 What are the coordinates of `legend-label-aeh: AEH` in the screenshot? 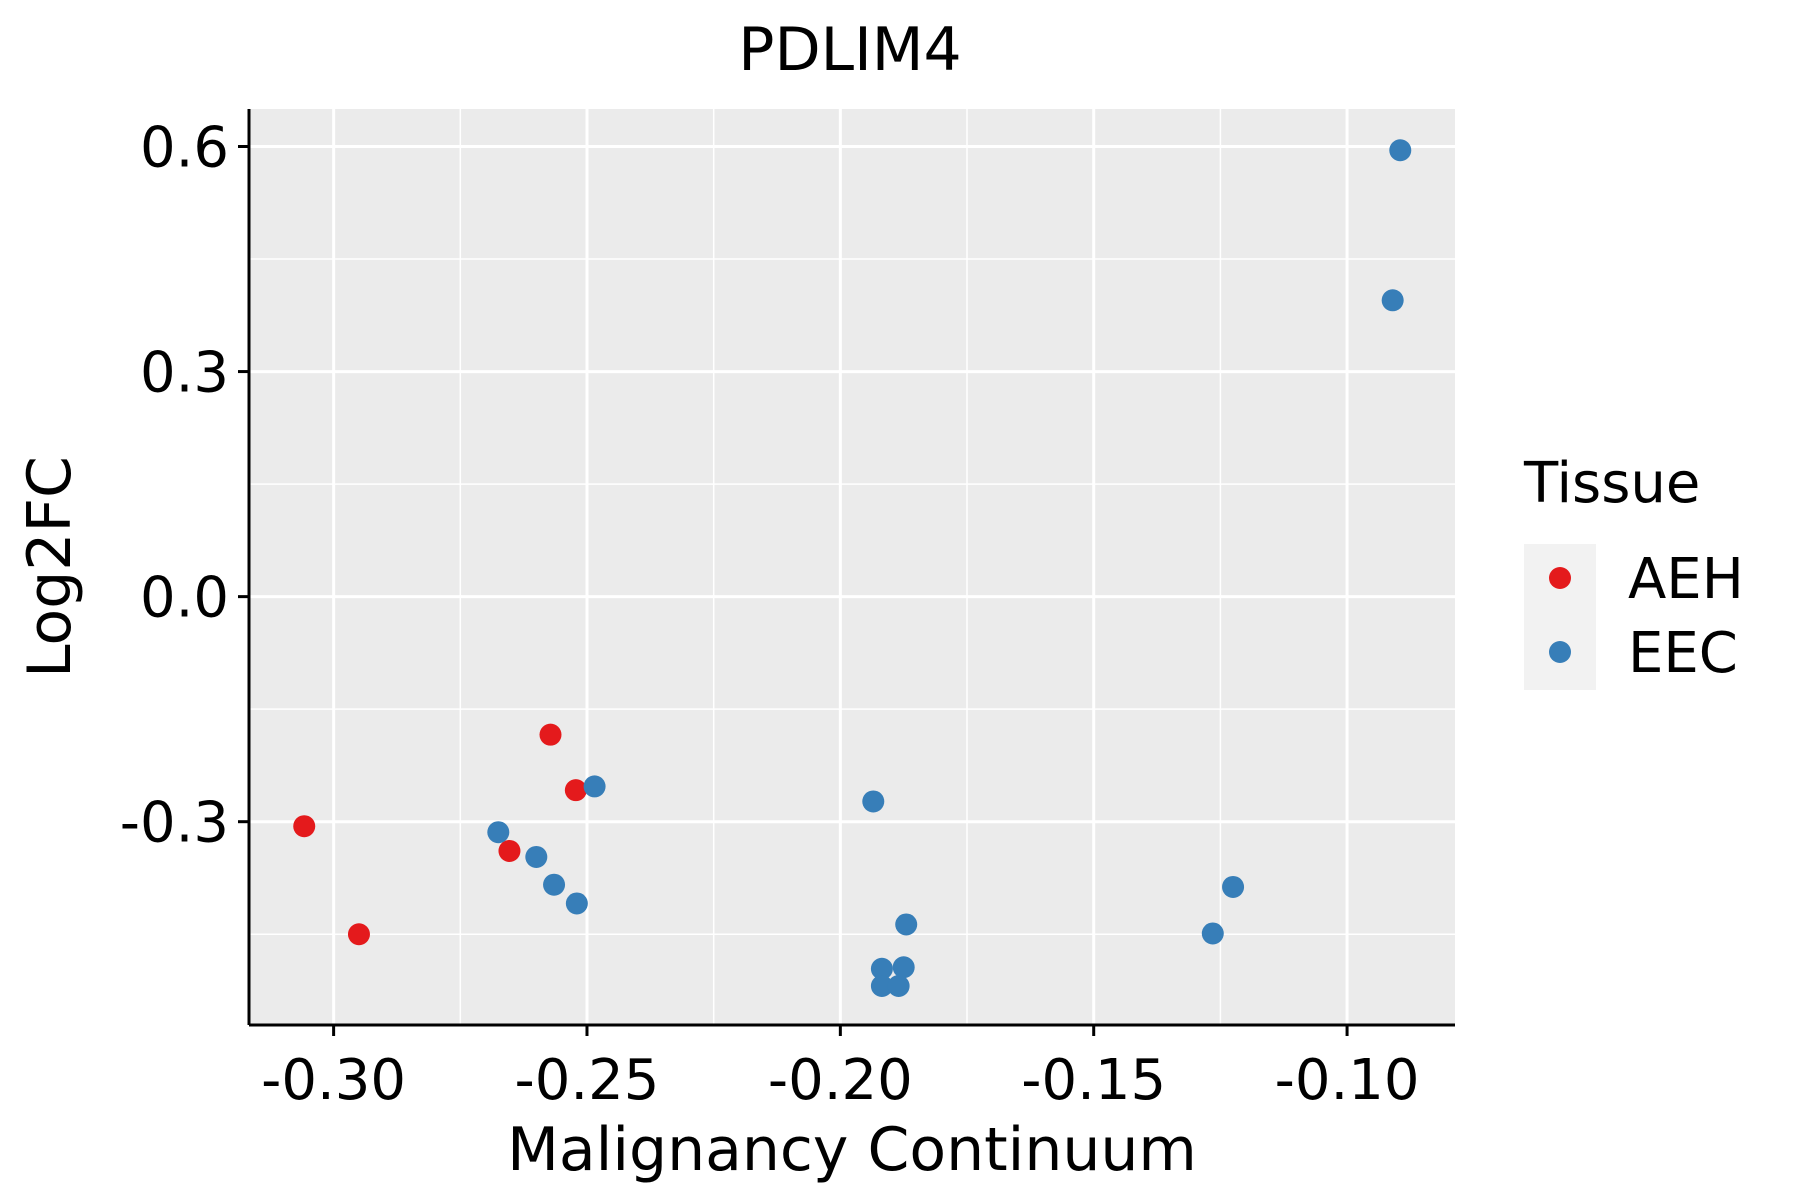 It's located at (1686, 579).